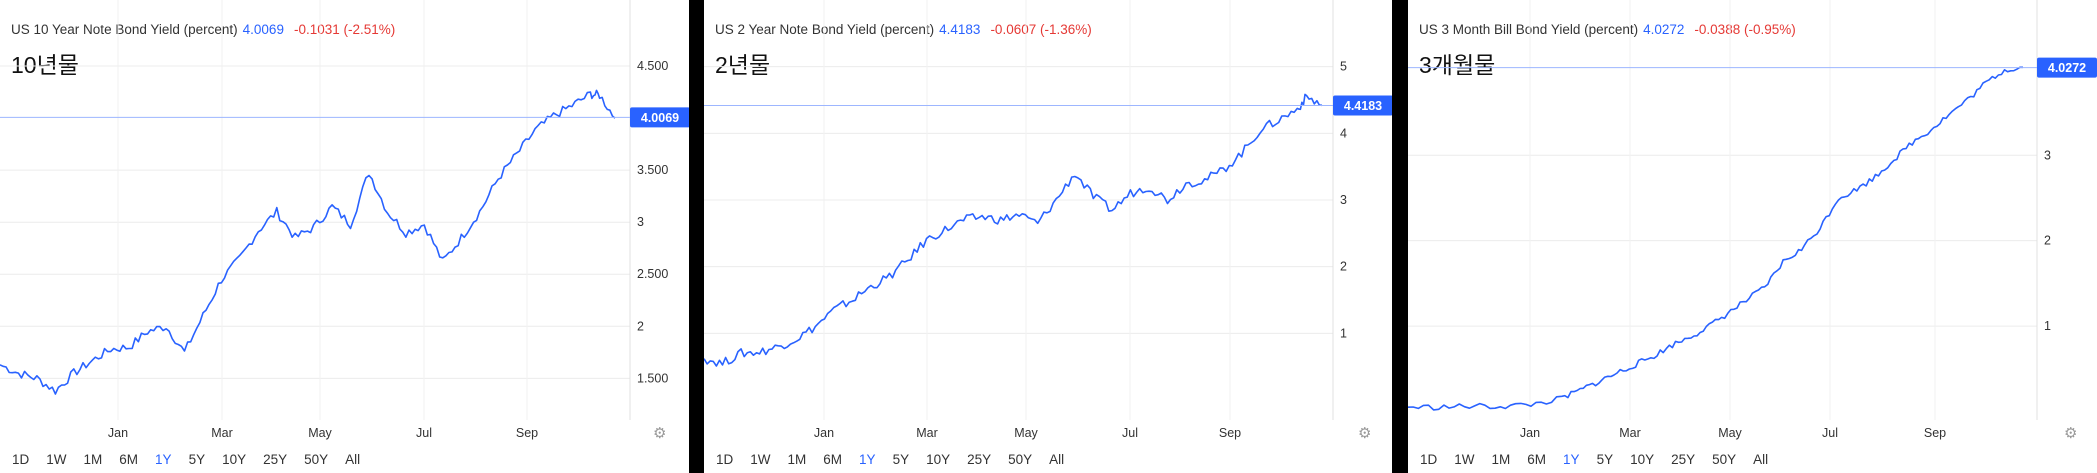  Describe the element at coordinates (1343, 67) in the screenshot. I see `y-tick-label: 5` at that location.